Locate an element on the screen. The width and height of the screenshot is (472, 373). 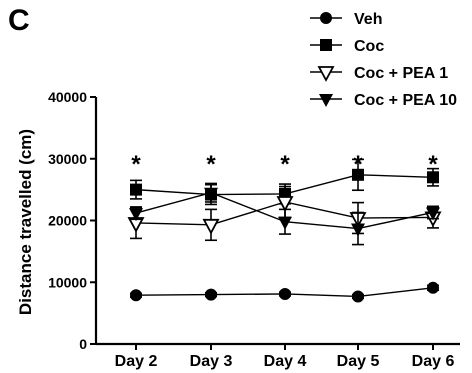
legend-item: Coc + PEA 1 is located at coordinates (379, 73).